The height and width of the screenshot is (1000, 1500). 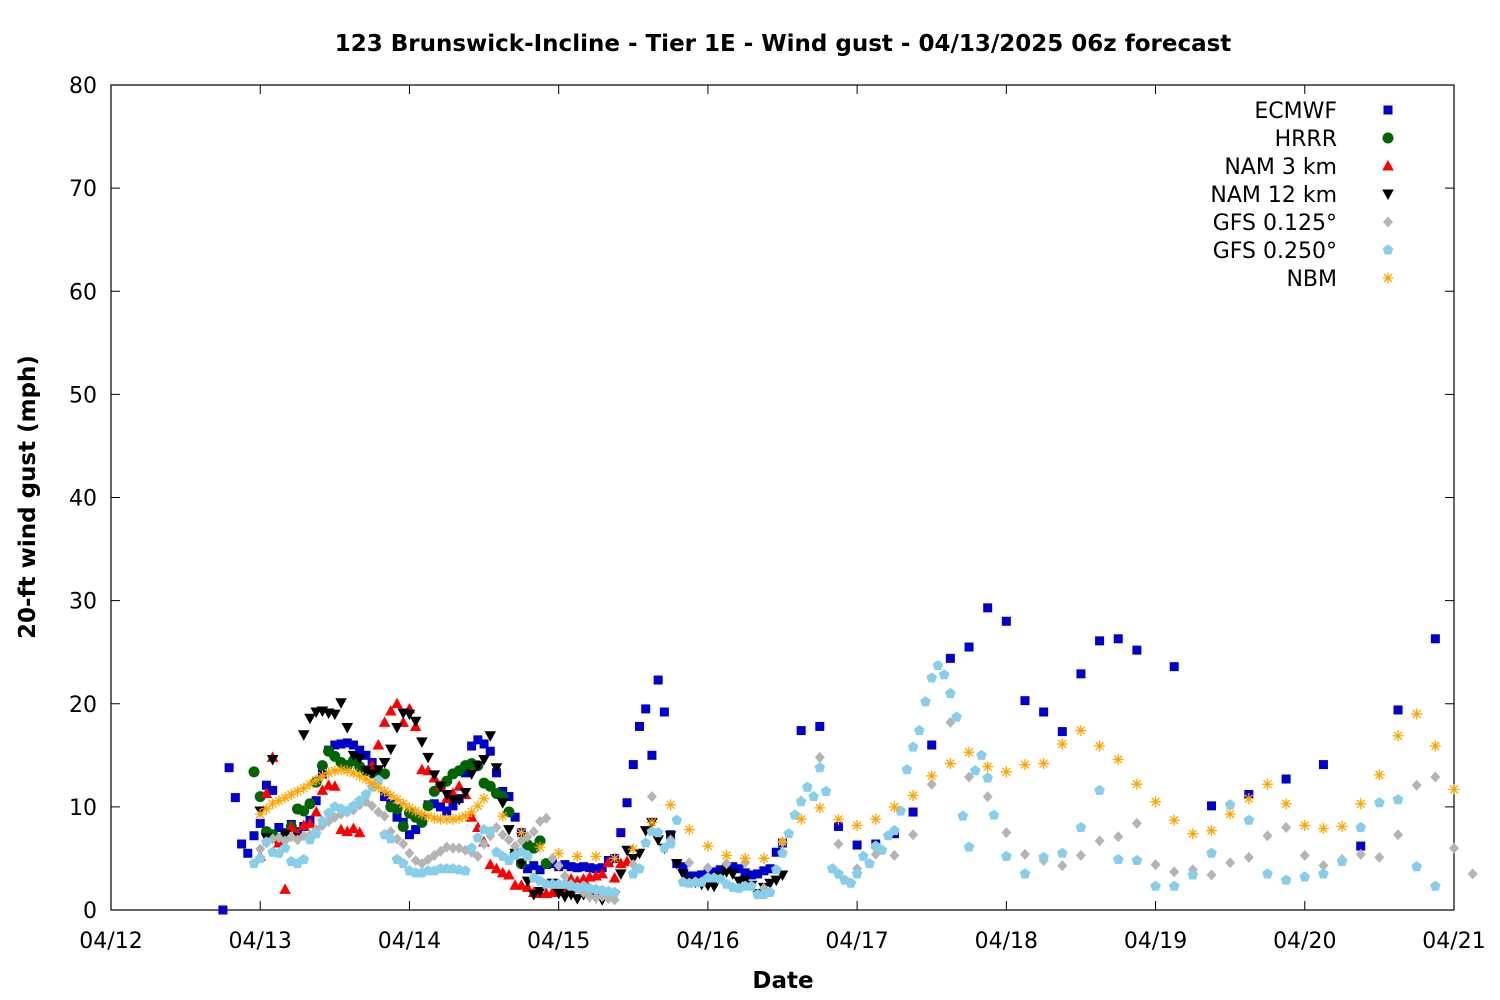 What do you see at coordinates (397, 809) in the screenshot?
I see `point-hrrr` at bounding box center [397, 809].